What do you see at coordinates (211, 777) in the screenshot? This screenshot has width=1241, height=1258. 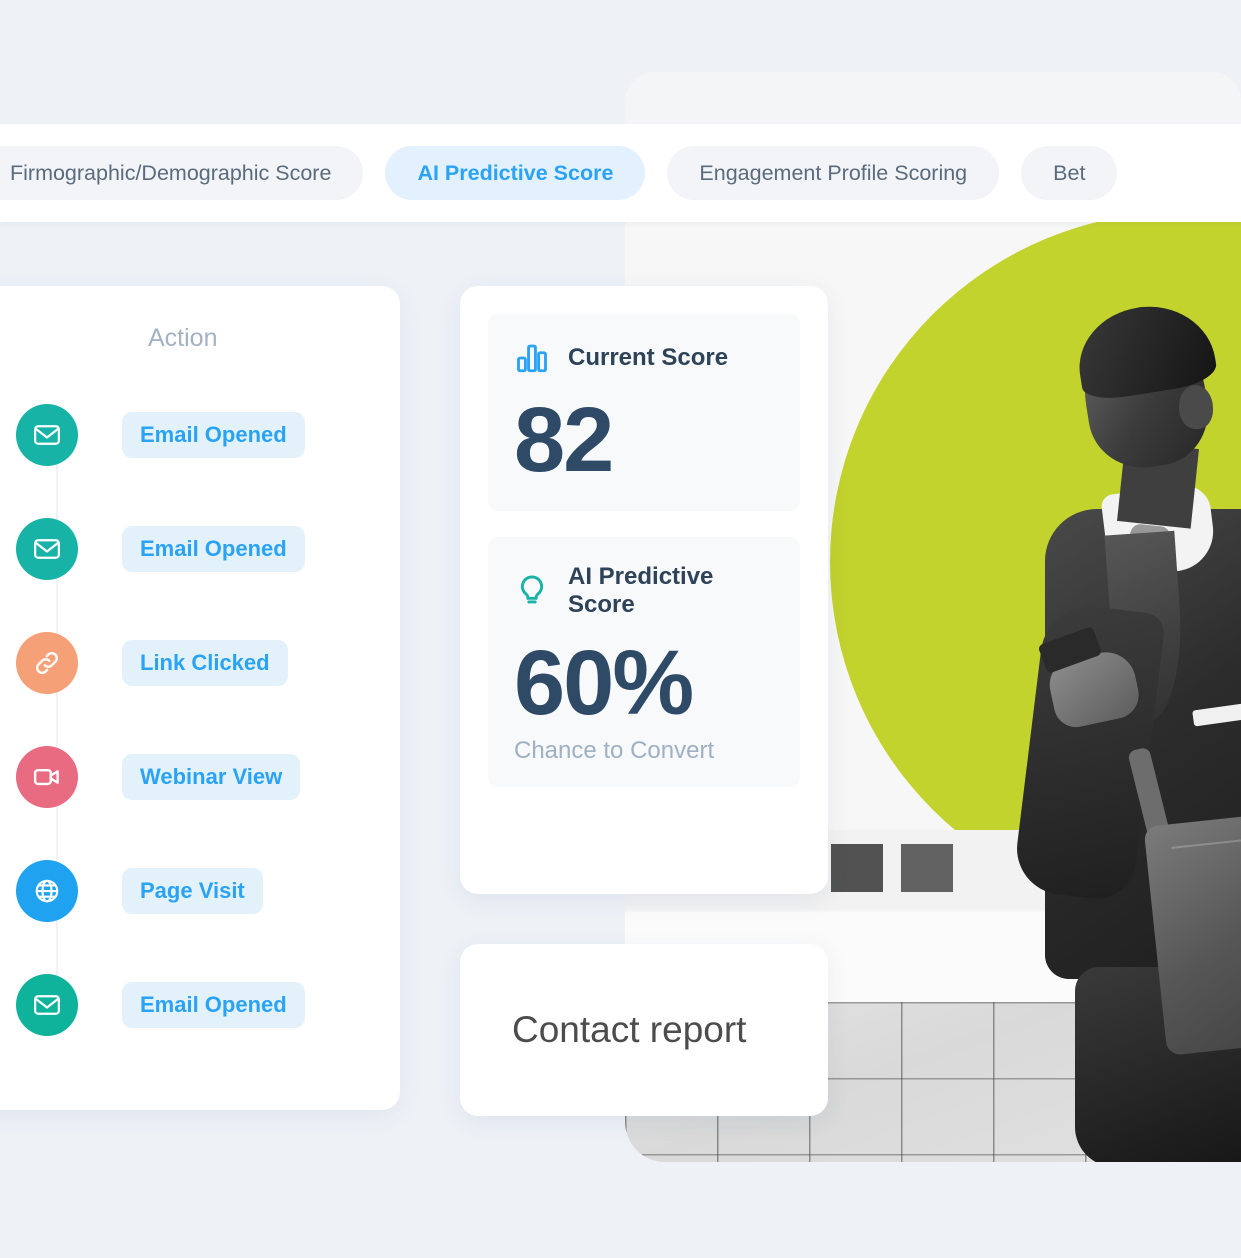 I see `timeline-item-label: Webinar View` at bounding box center [211, 777].